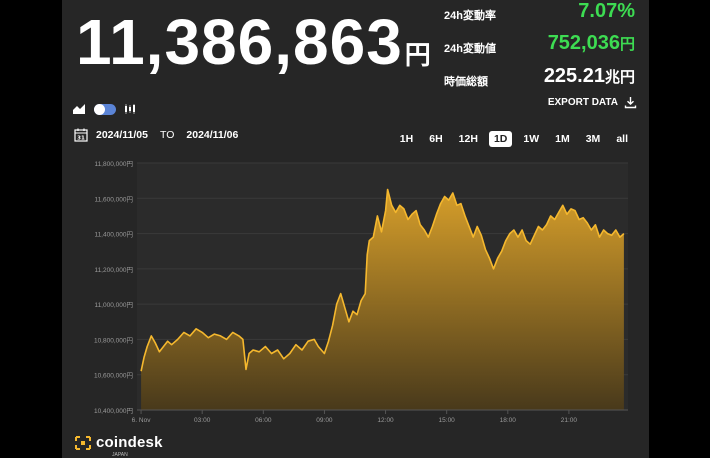  What do you see at coordinates (324, 420) in the screenshot?
I see `x-tick-label: 09:00` at bounding box center [324, 420].